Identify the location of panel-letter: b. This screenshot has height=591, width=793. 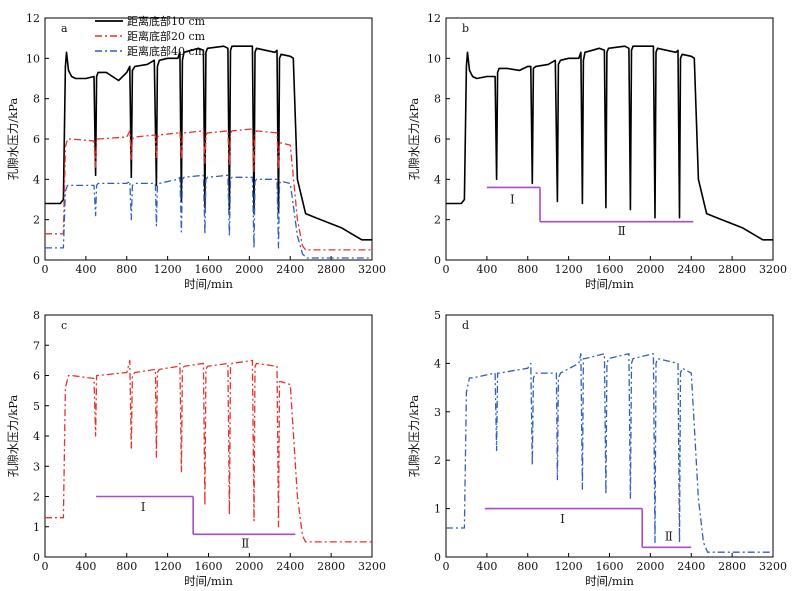
(465, 28).